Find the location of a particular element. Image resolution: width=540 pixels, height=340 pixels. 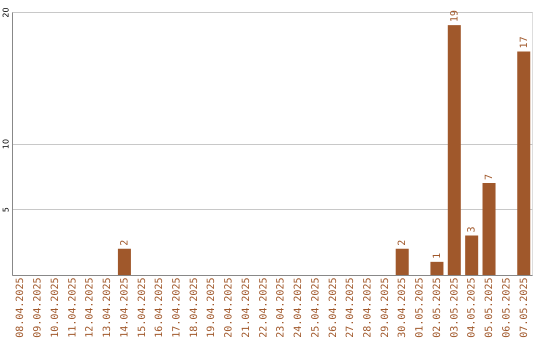

x-tick-label: 24.04.2025 is located at coordinates (298, 308).